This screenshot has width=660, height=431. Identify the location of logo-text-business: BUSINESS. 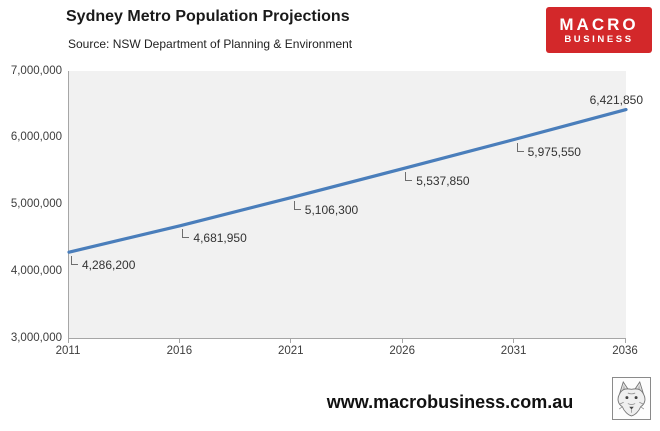
(599, 39).